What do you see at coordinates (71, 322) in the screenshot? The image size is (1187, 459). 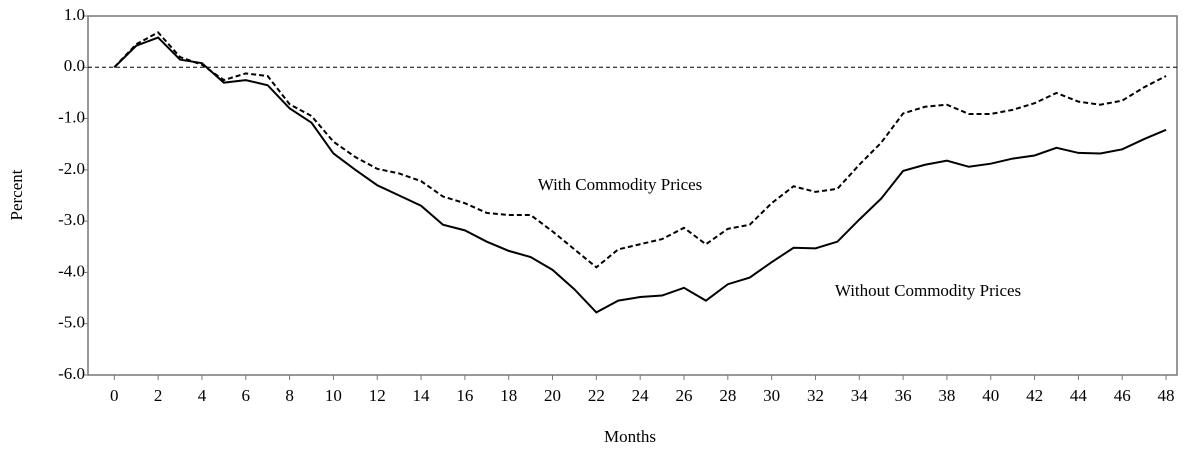 I see `y-tick-label: -5.0` at bounding box center [71, 322].